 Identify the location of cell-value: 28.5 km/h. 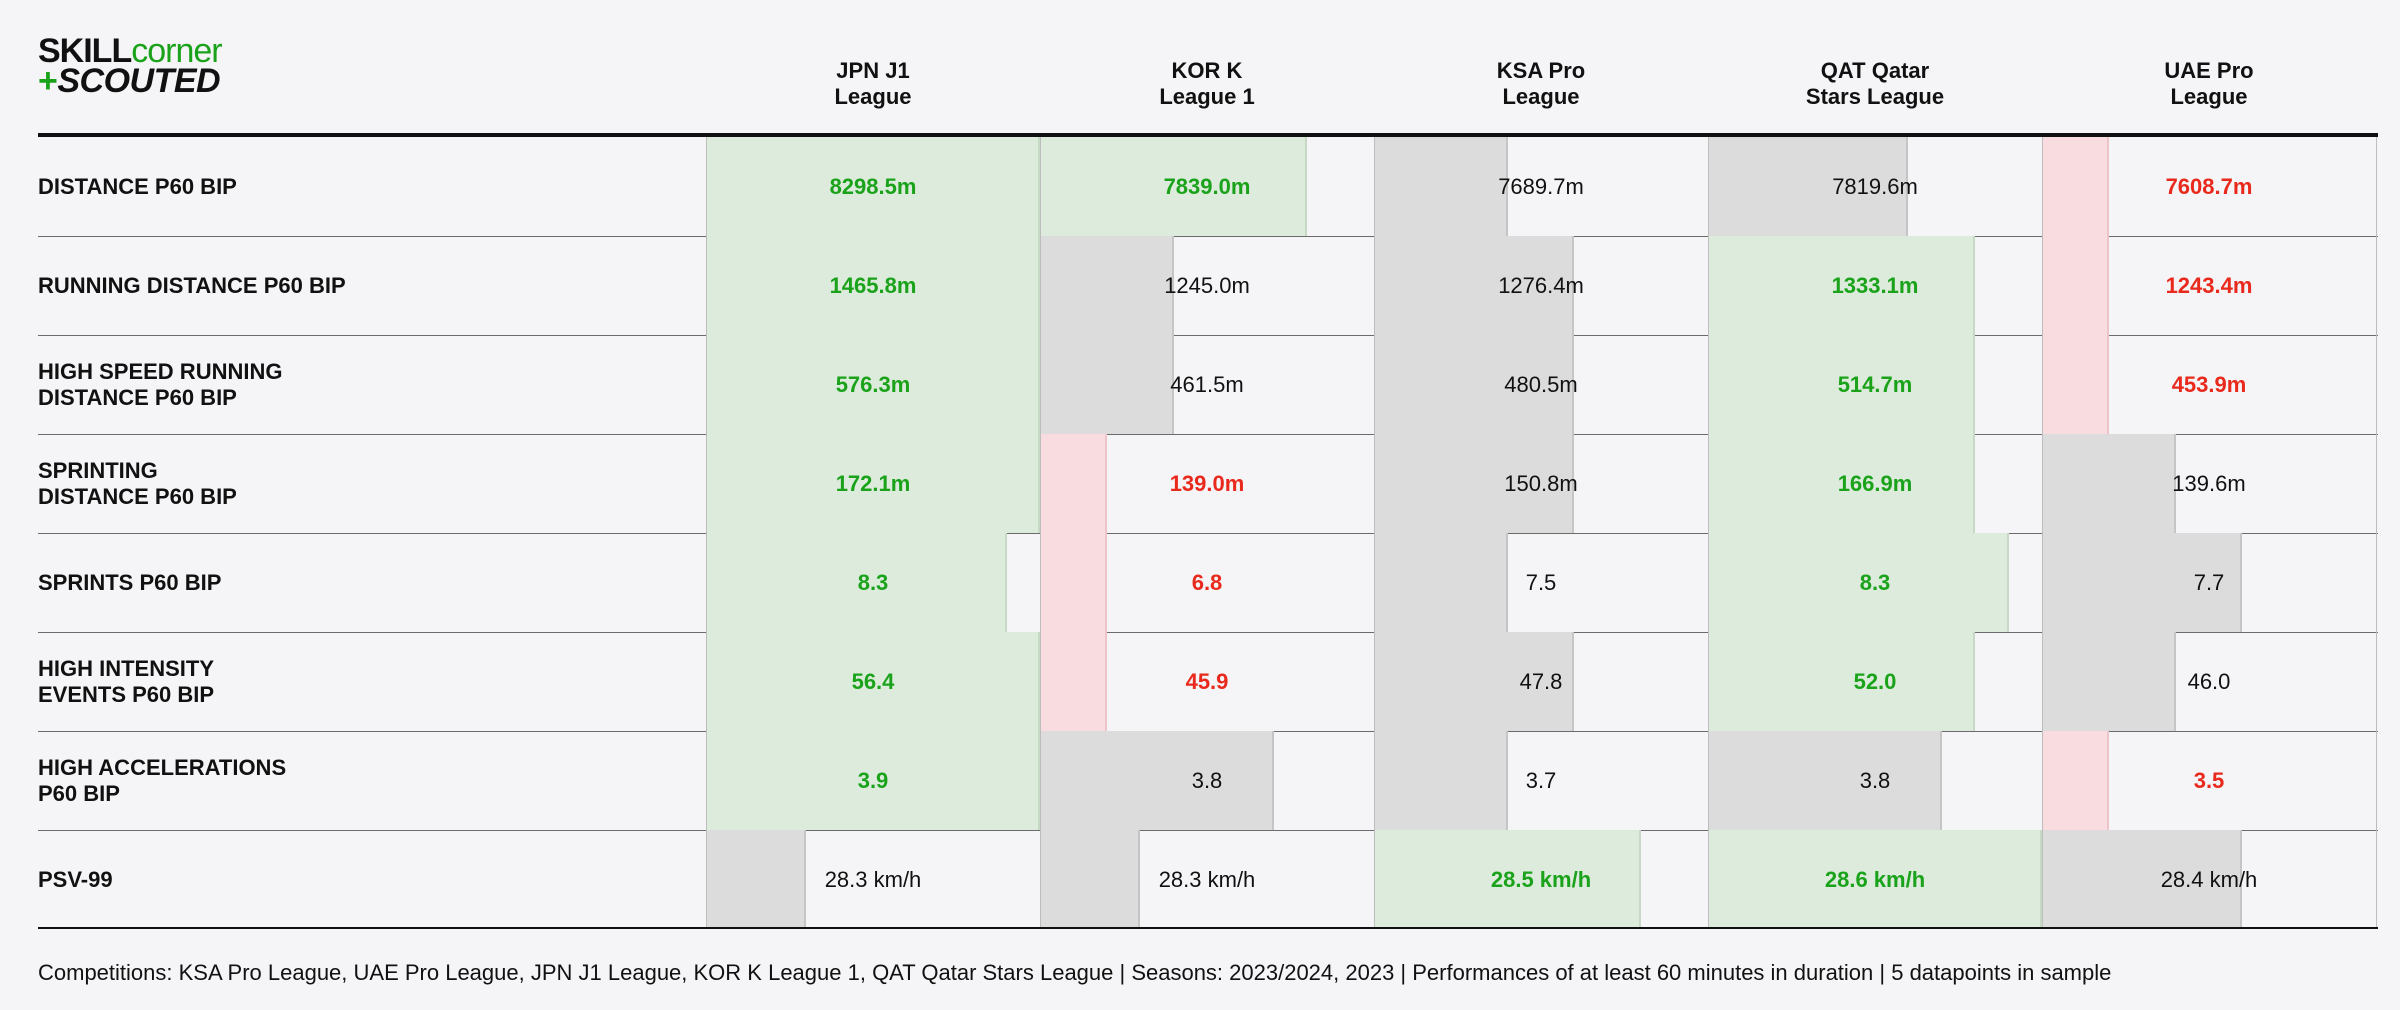
(1541, 879).